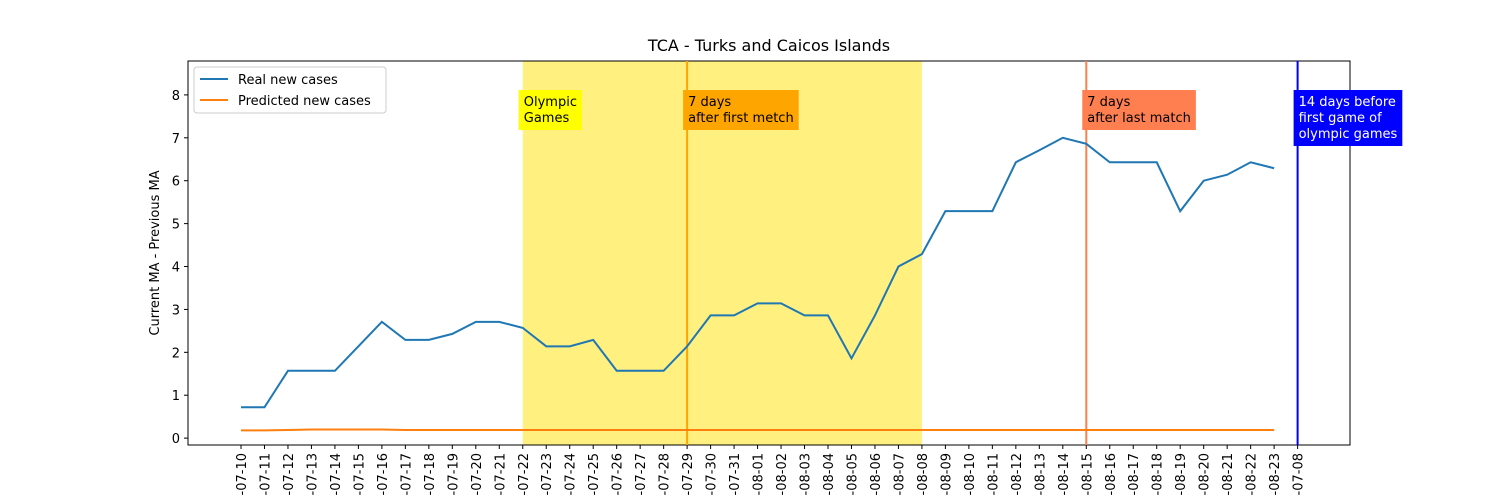  What do you see at coordinates (1341, 118) in the screenshot?
I see `annotation-text: first game of` at bounding box center [1341, 118].